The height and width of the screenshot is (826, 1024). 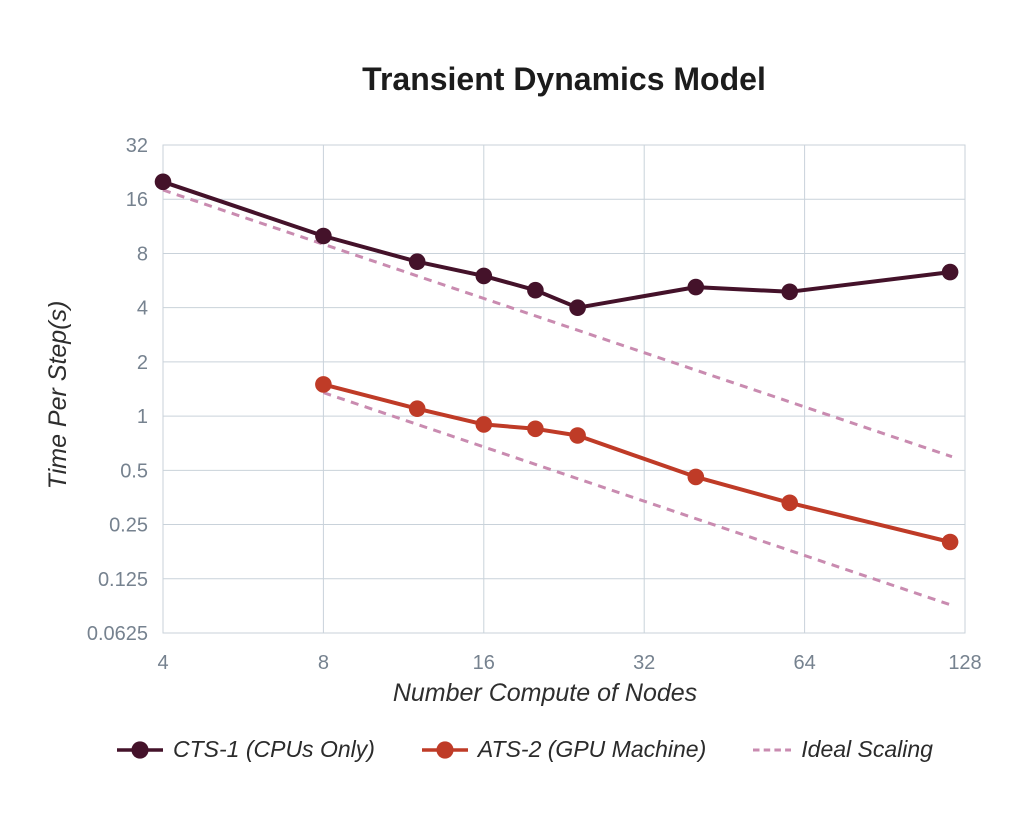 What do you see at coordinates (137, 200) in the screenshot?
I see `y-tick-label: 16` at bounding box center [137, 200].